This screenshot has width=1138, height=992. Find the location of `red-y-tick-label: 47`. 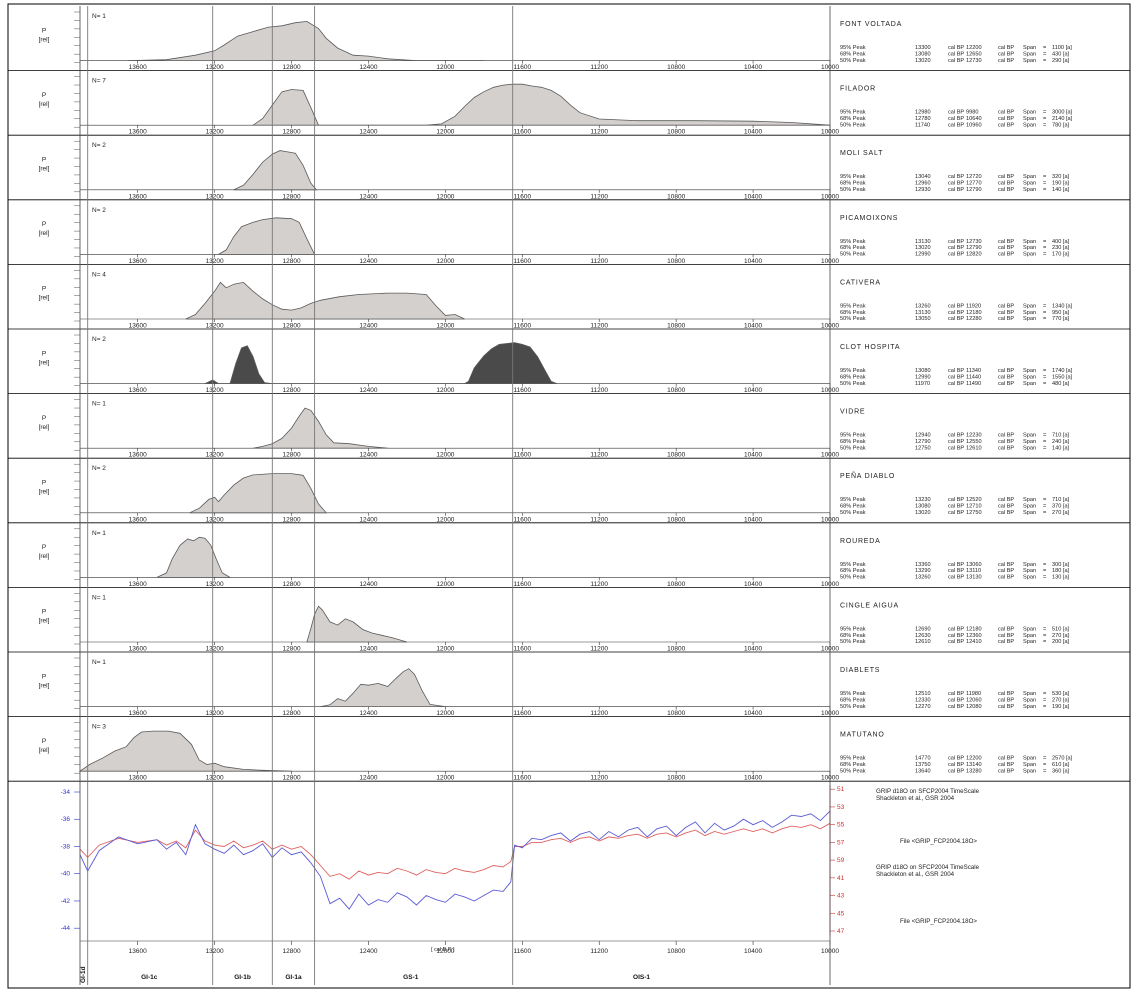

red-y-tick-label: 47 is located at coordinates (841, 931).